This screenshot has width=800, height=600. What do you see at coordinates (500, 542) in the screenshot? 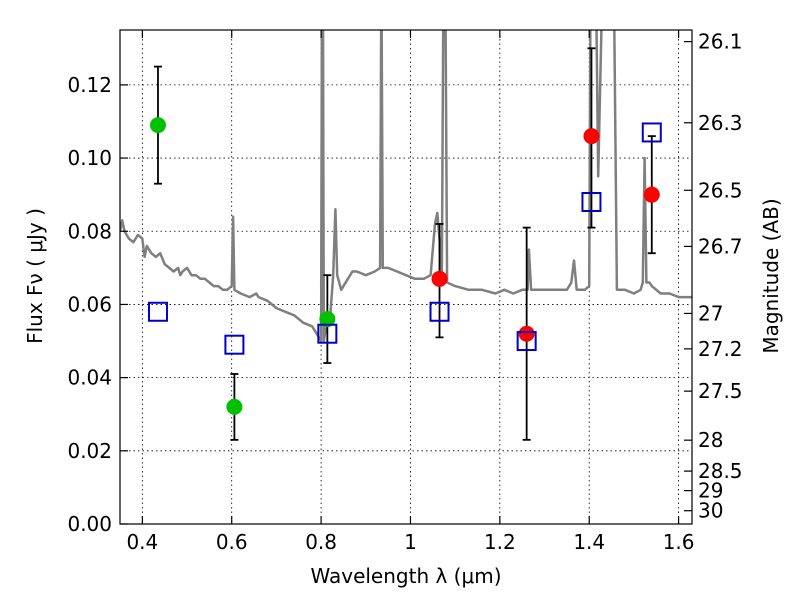
I see `x-tick-label: 1.2` at bounding box center [500, 542].